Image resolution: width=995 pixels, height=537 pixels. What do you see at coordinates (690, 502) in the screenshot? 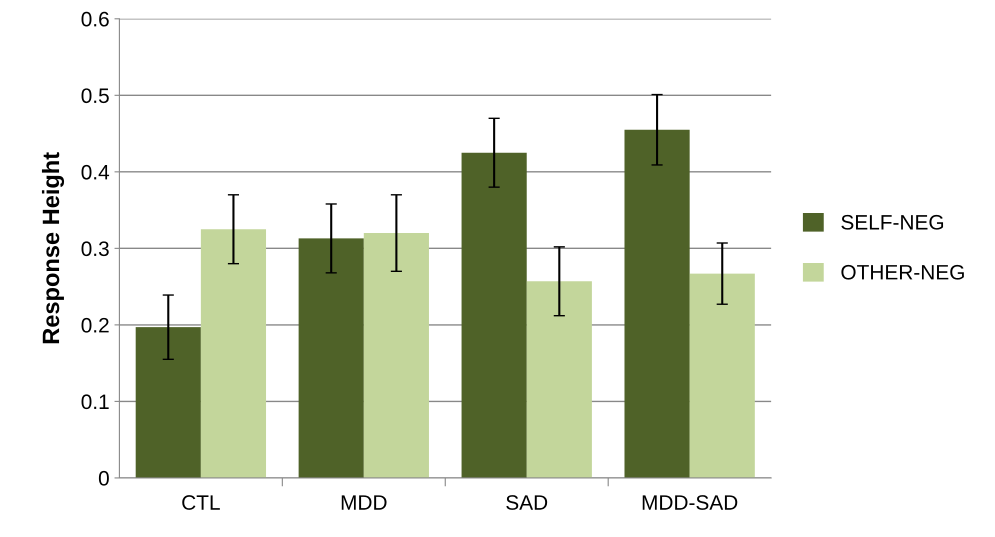
I see `x-tick-label: MDD-SAD` at bounding box center [690, 502].